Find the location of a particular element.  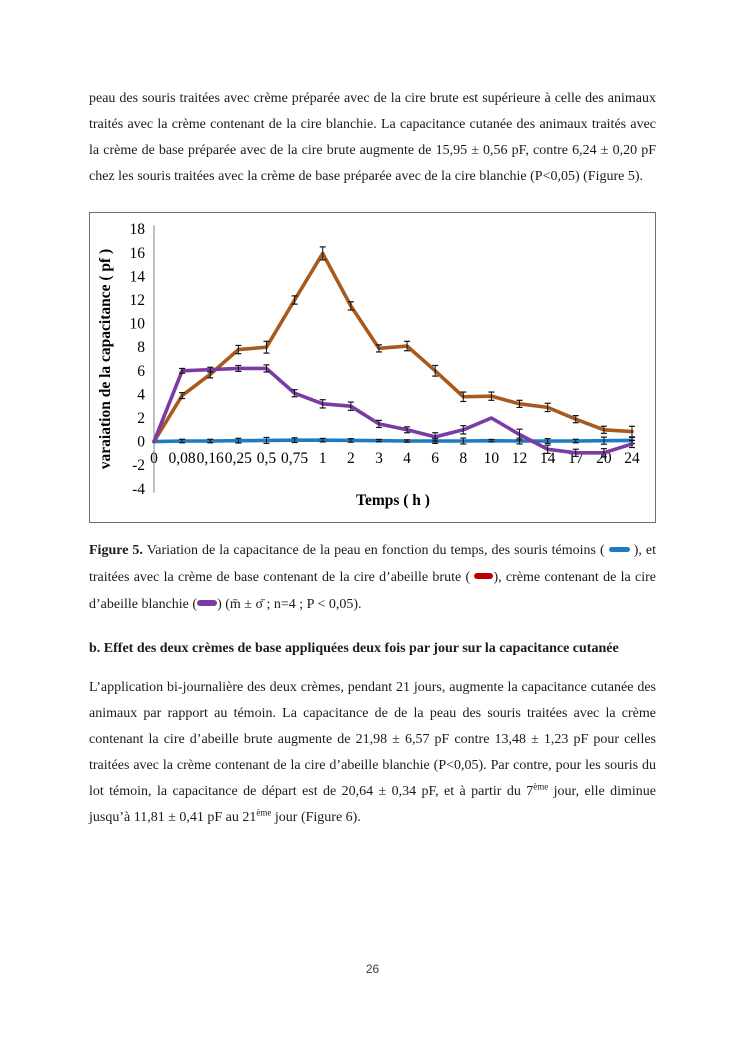

y-tick-label: 8 is located at coordinates (141, 347).